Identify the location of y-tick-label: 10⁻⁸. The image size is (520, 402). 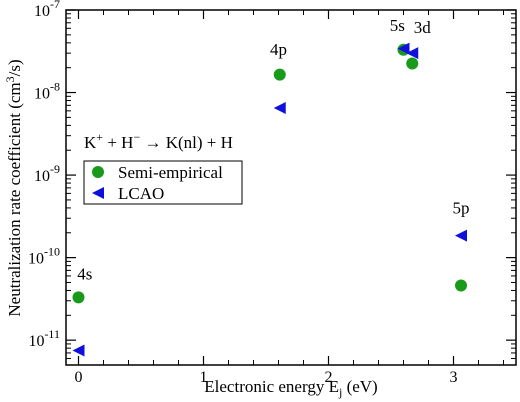
(47, 91).